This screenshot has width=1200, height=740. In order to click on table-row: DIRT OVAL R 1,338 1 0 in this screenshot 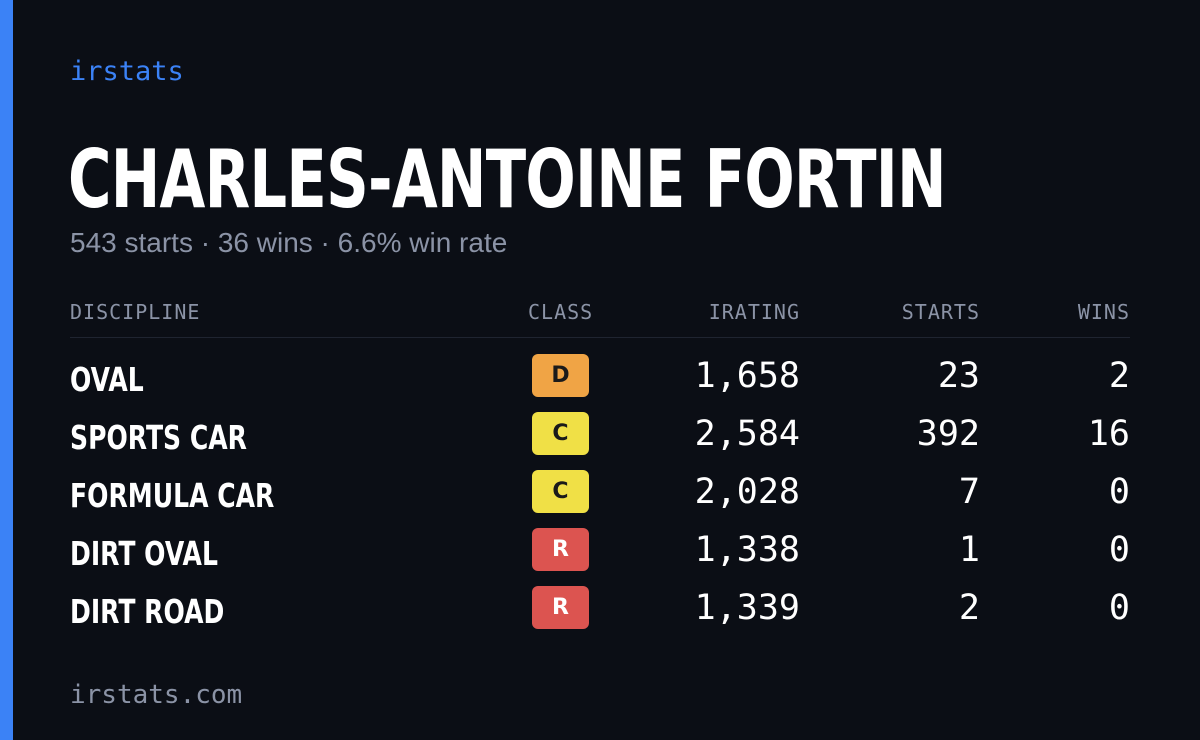, I will do `click(600, 555)`.